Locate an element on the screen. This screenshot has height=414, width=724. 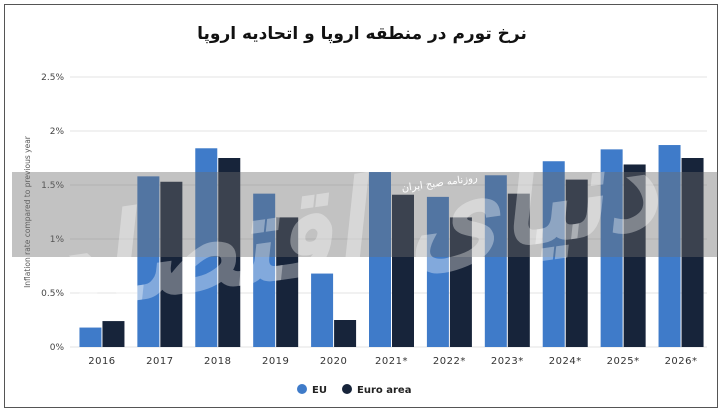
y-axis-ticks: 0% 0.5% 1% 1.5% 2% 2.5% is located at coordinates (52, 213).